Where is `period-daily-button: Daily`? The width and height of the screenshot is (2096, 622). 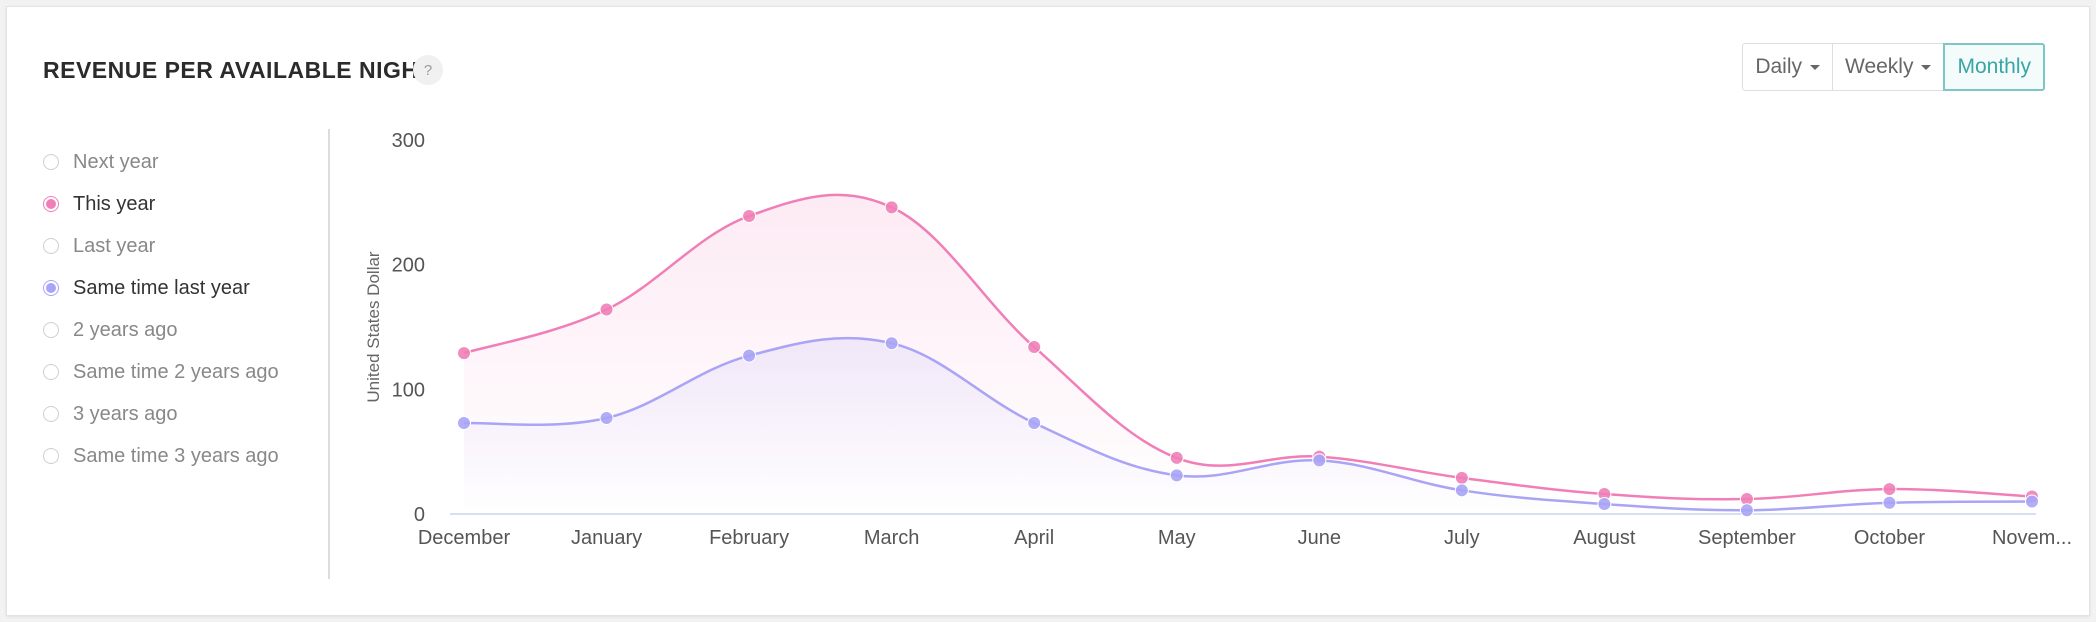
period-daily-button: Daily is located at coordinates (1787, 67).